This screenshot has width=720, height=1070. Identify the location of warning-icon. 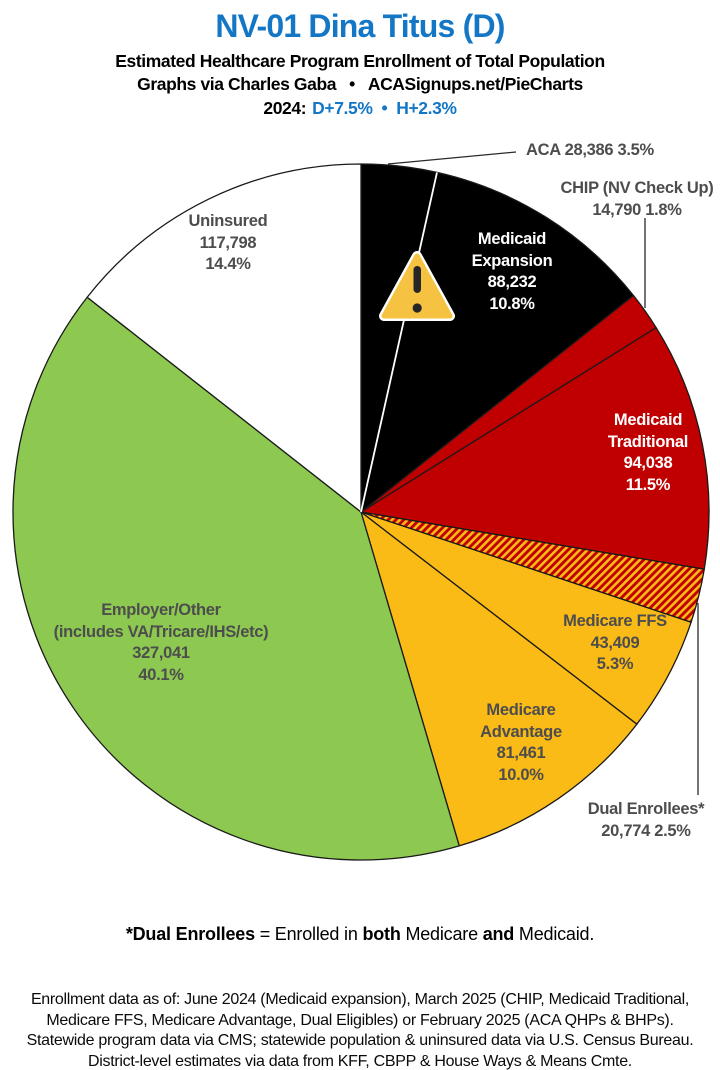
(417, 286).